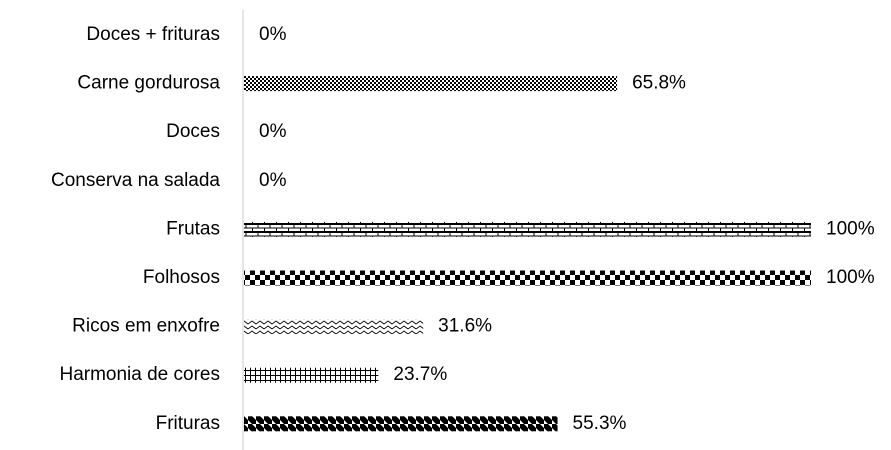 The width and height of the screenshot is (891, 450). I want to click on category-label: Folhosos, so click(181, 277).